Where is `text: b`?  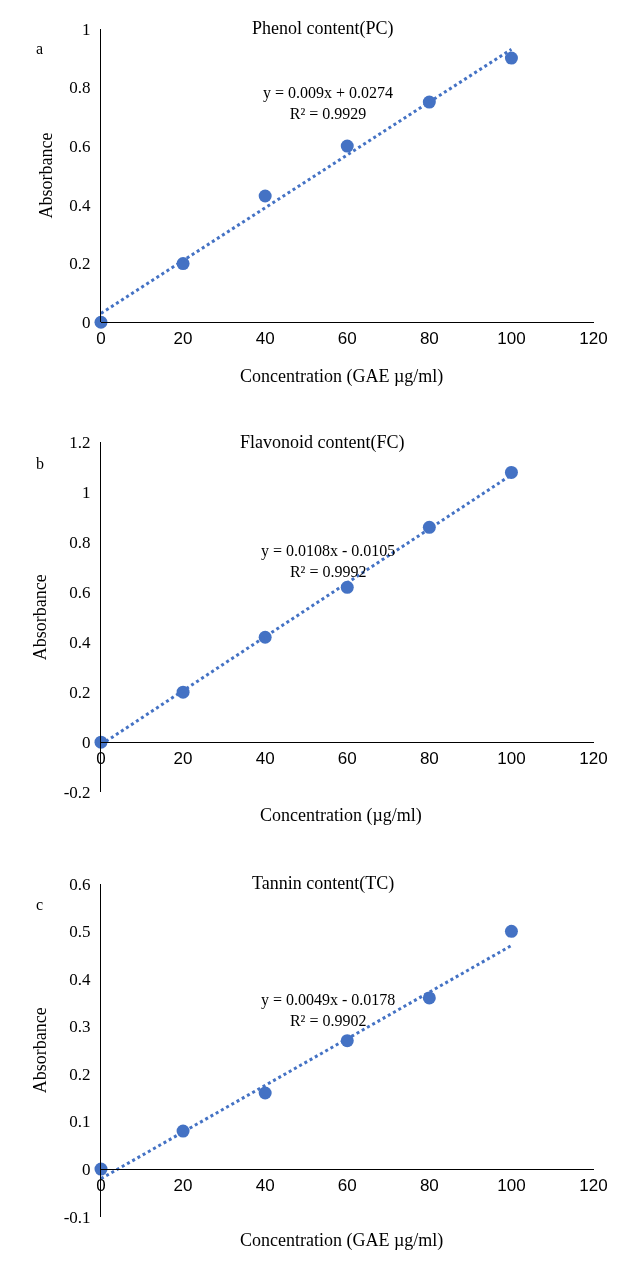
text: b is located at coordinates (40, 463).